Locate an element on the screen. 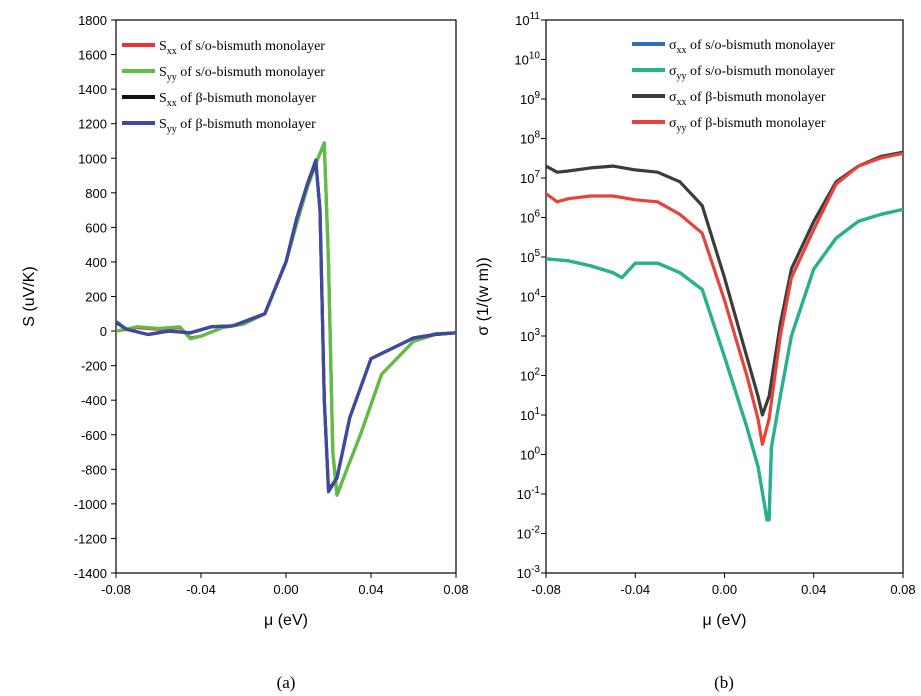  y-tick-label: 1600 is located at coordinates (92, 55).